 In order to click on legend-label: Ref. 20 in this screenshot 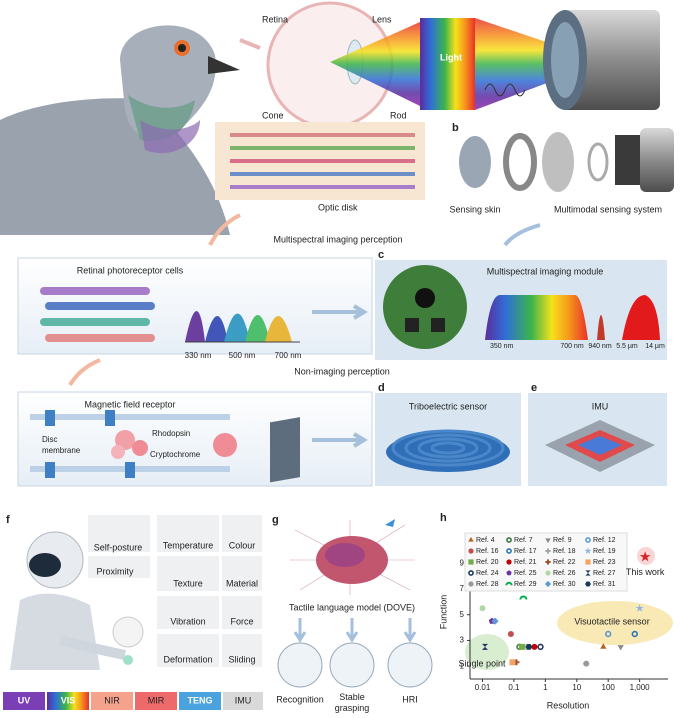, I will do `click(487, 562)`.